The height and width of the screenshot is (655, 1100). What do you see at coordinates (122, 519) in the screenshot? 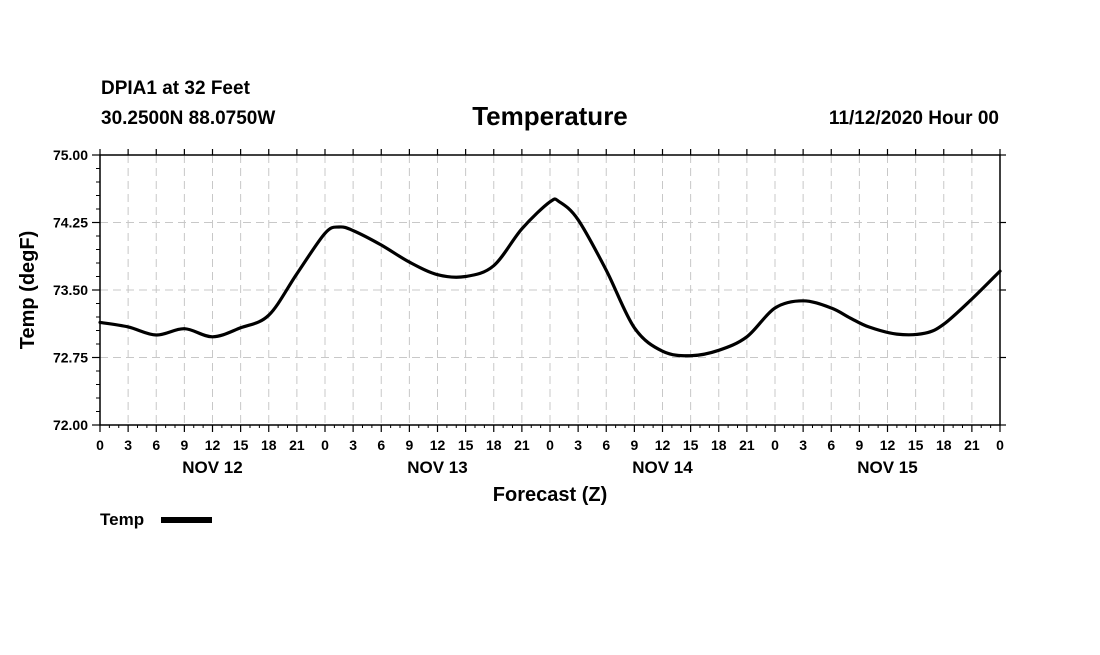
I see `legend-label: Temp` at bounding box center [122, 519].